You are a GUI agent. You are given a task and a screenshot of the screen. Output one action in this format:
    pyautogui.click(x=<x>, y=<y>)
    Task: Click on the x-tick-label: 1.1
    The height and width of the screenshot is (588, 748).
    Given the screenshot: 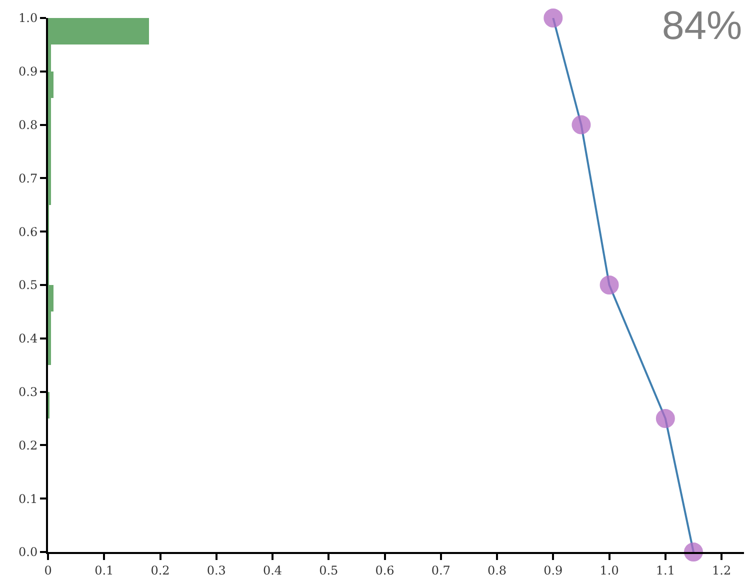 What is the action you would take?
    pyautogui.click(x=665, y=570)
    